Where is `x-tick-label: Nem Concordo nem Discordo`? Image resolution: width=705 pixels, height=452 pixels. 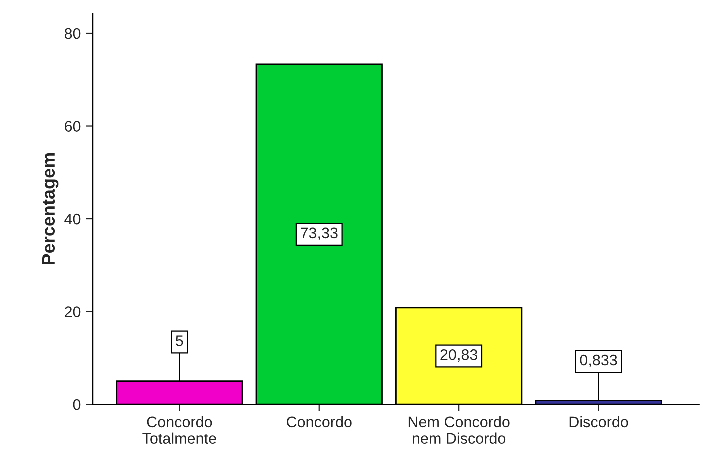 x-tick-label: Nem Concordo nem Discordo is located at coordinates (459, 430).